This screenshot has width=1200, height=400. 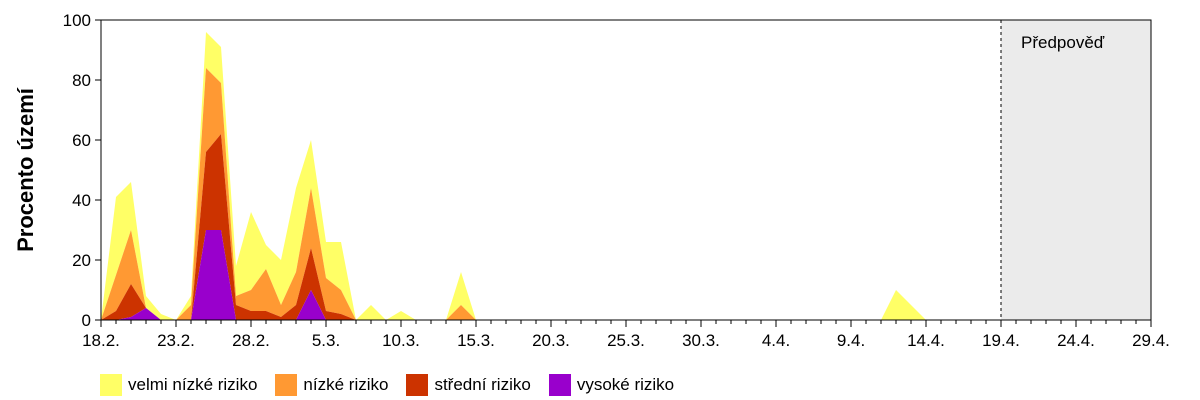 I want to click on x-tick-label: 14.4., so click(x=926, y=340).